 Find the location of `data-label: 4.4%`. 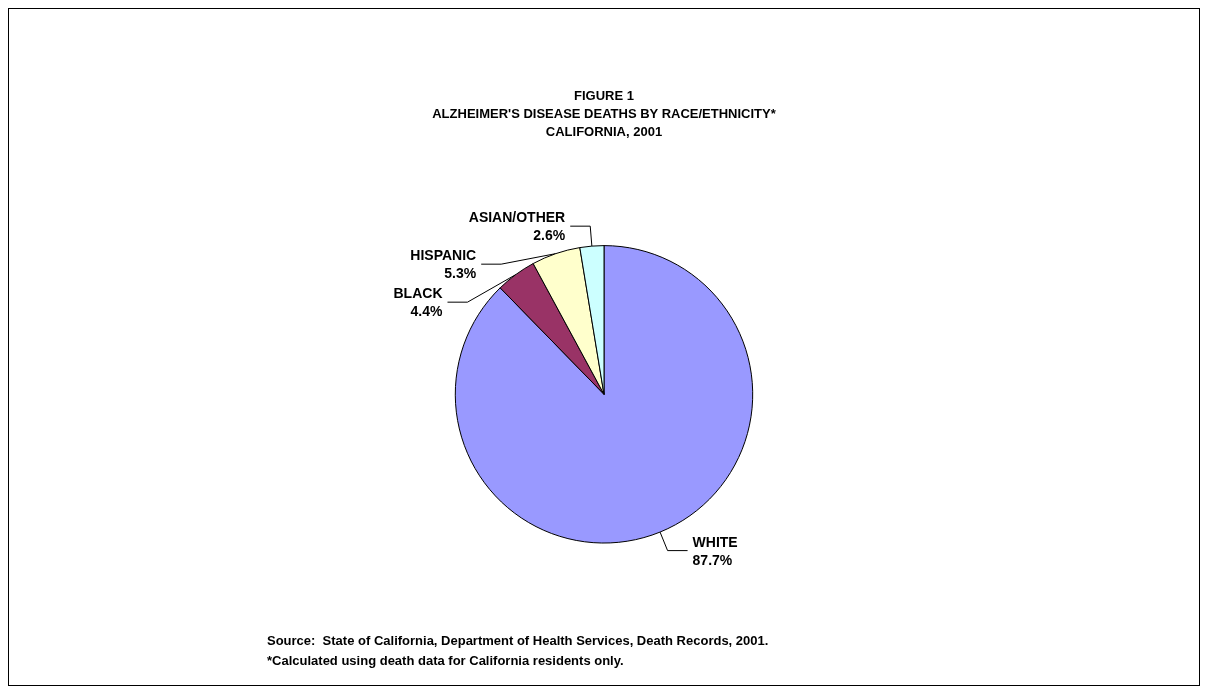

data-label: 4.4% is located at coordinates (427, 311).